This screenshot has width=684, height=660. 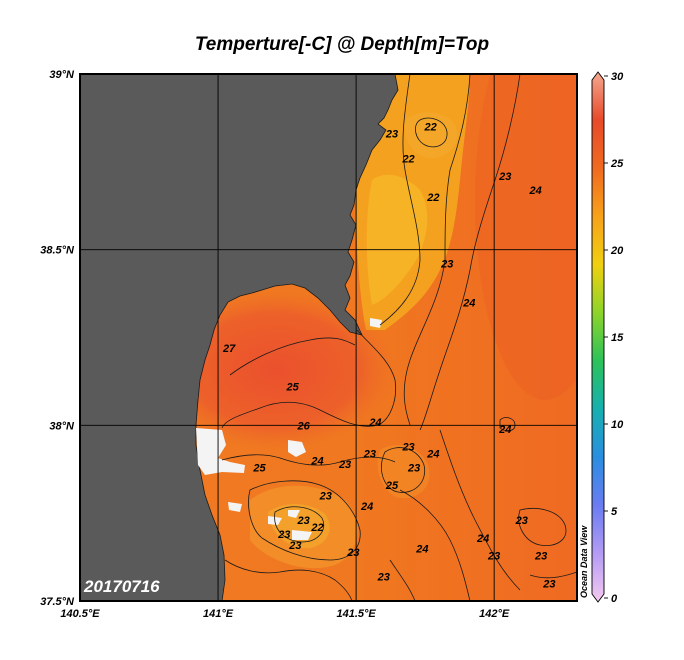 What do you see at coordinates (62, 426) in the screenshot?
I see `latitude-tick-label: 38°N` at bounding box center [62, 426].